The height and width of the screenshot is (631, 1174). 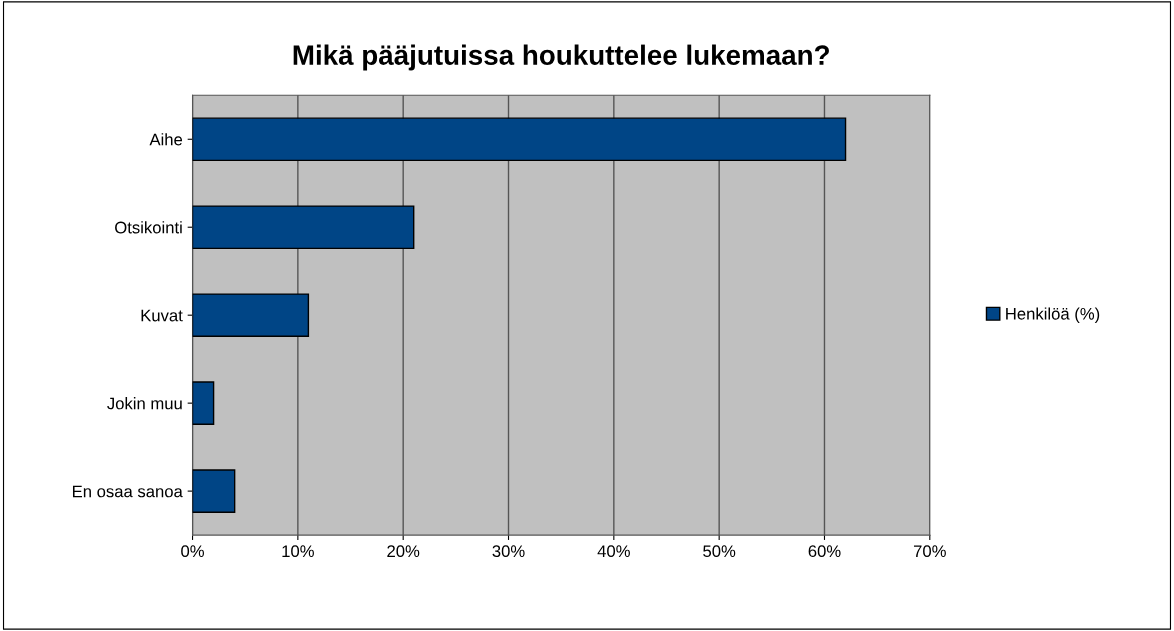 What do you see at coordinates (929, 551) in the screenshot?
I see `x-tick-label: 70%` at bounding box center [929, 551].